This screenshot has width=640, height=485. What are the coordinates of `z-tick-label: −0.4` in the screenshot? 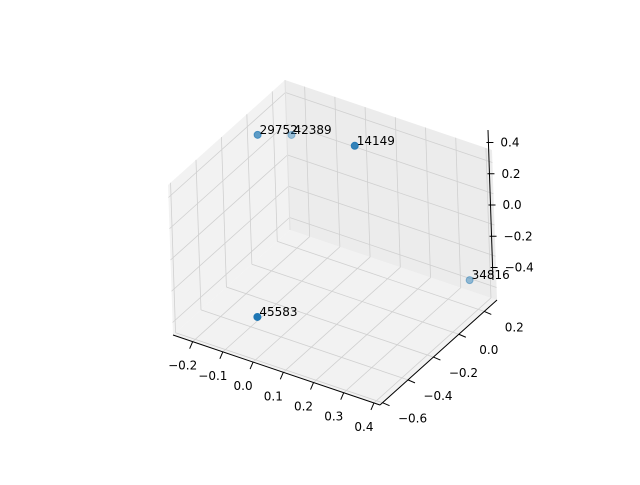 It's located at (519, 268).